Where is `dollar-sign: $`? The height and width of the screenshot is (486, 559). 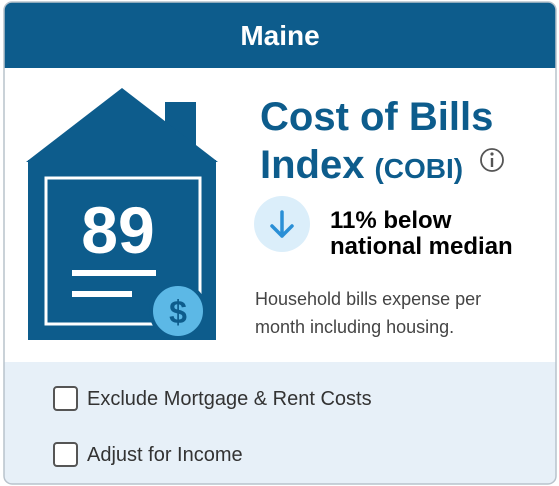
dollar-sign: $ is located at coordinates (178, 312).